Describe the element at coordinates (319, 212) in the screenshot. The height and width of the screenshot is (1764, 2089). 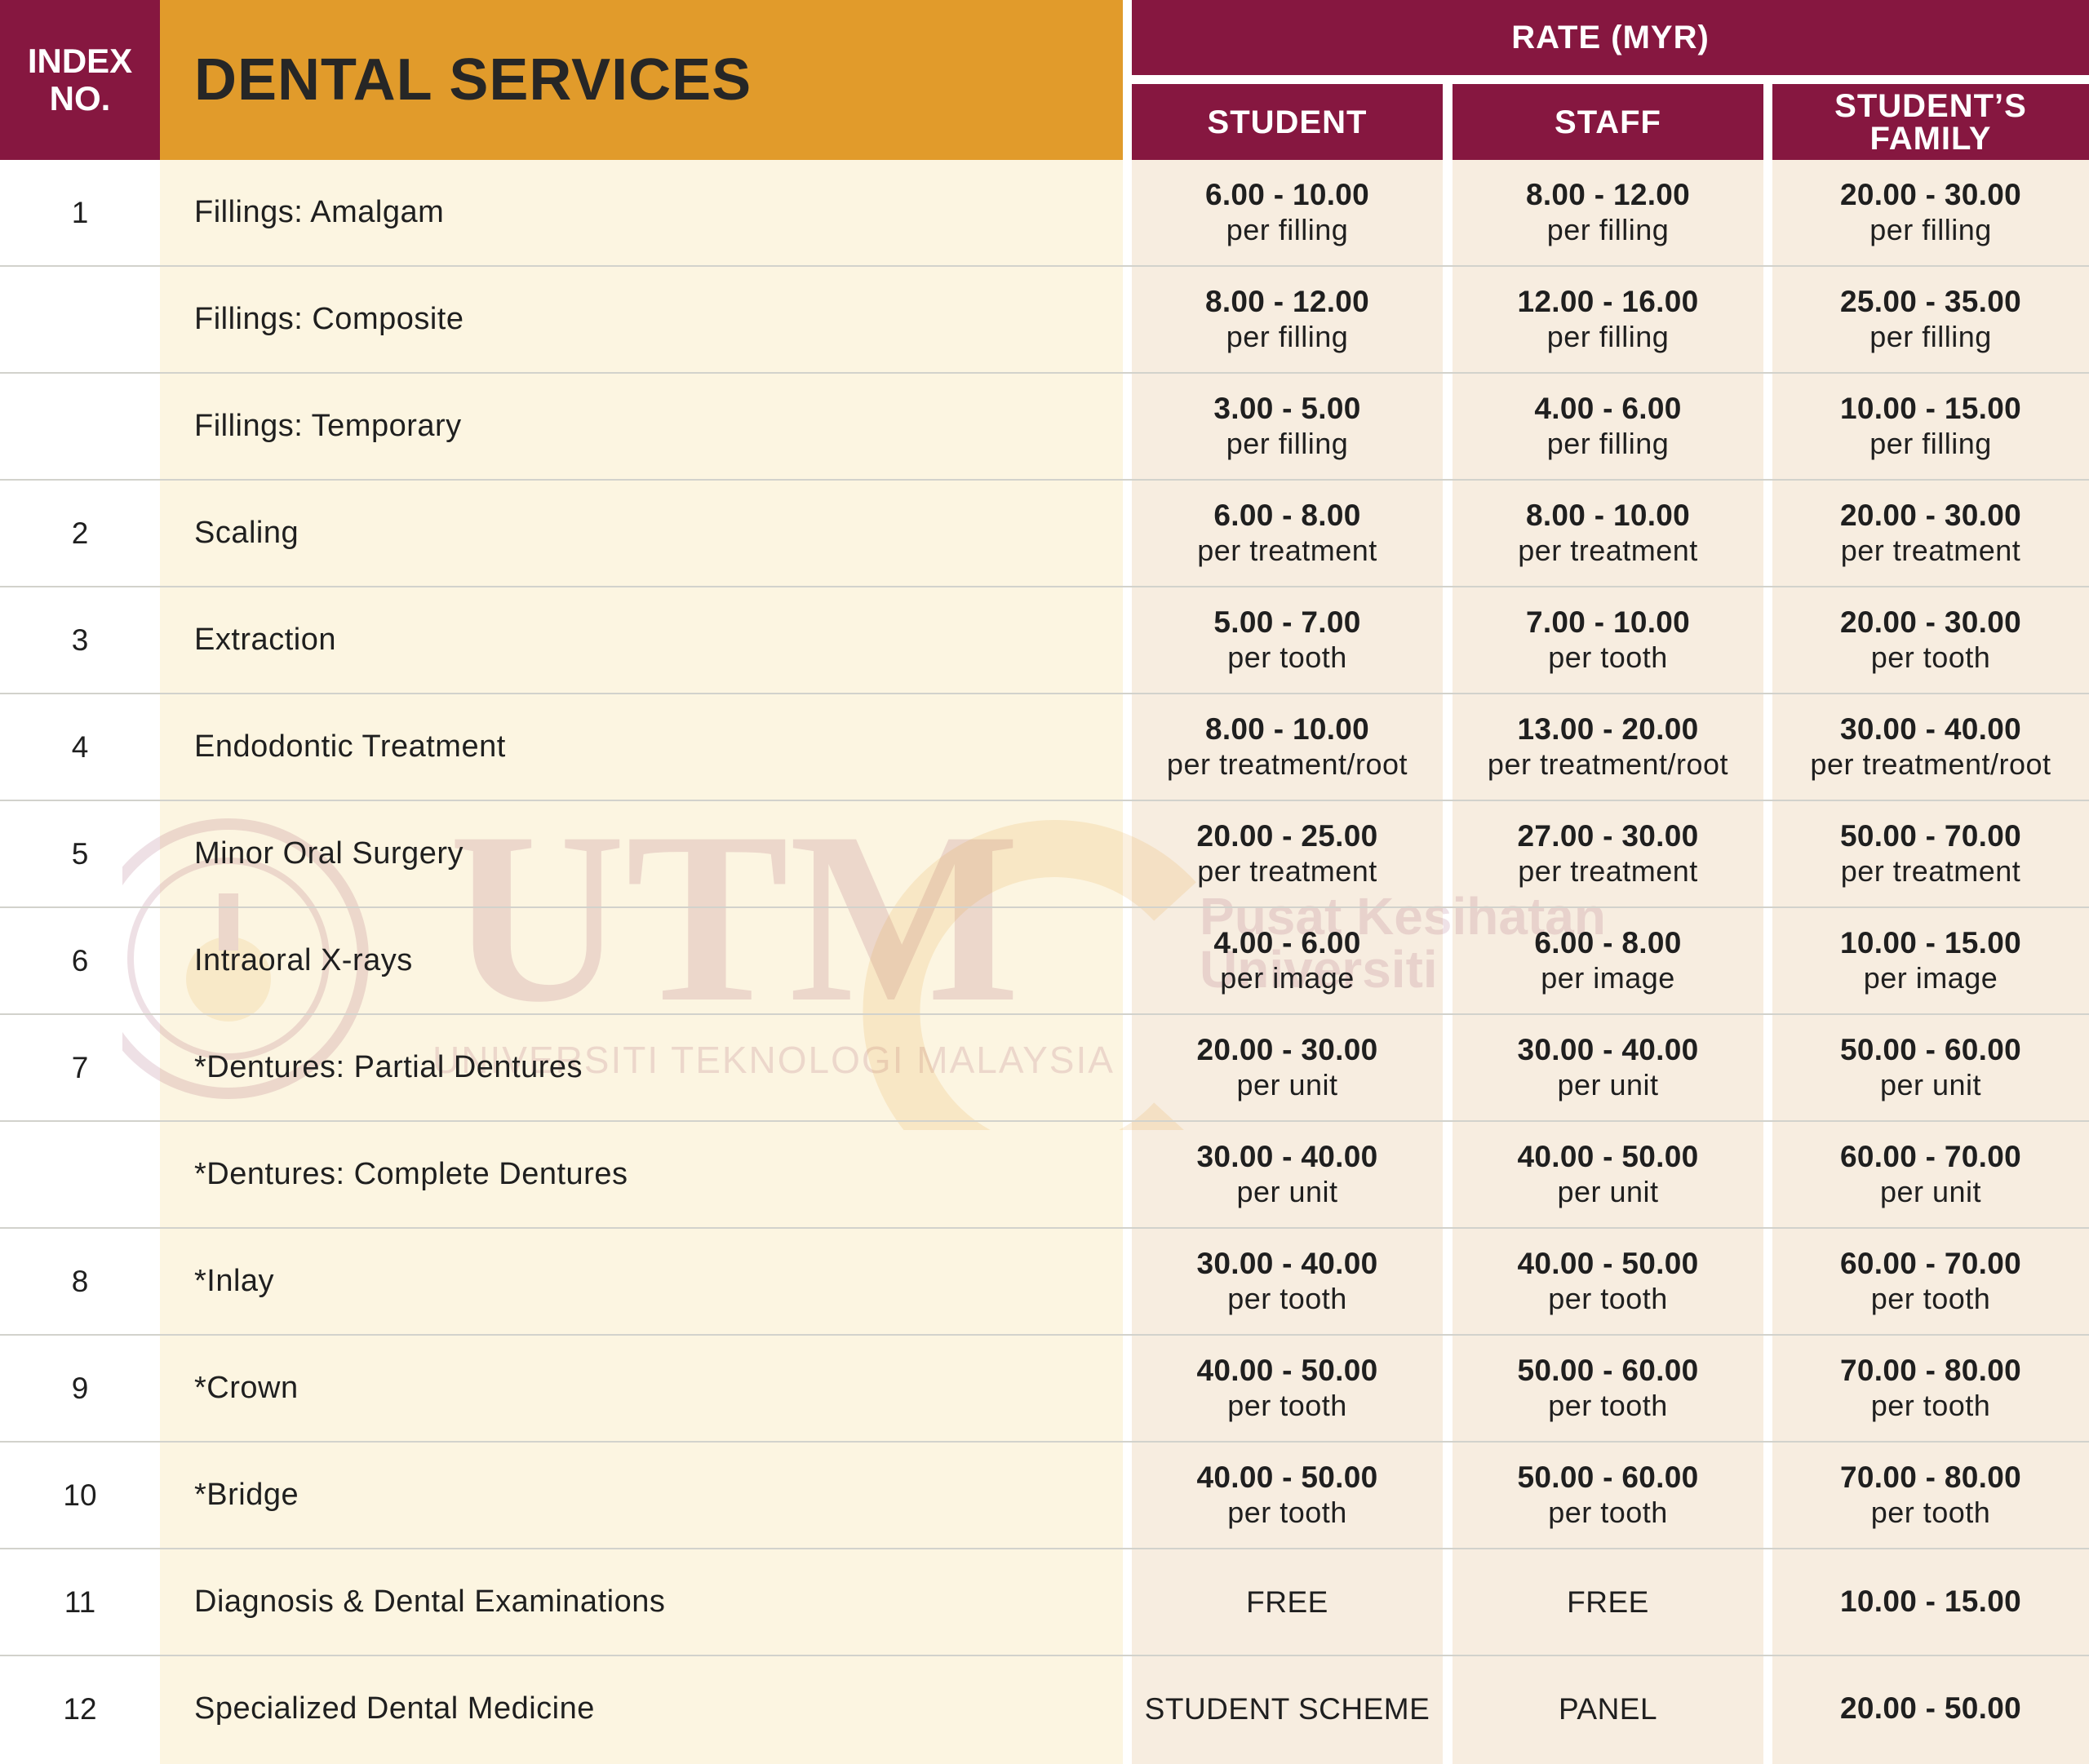
I see `service-name: Fillings: Amalgam` at that location.